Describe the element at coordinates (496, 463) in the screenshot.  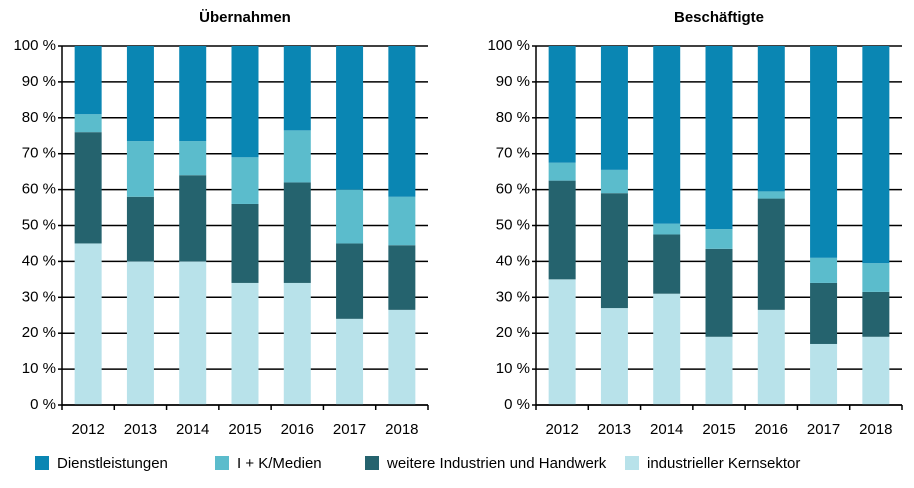
I see `legend-label: weitere Industrien und Handwerk` at that location.